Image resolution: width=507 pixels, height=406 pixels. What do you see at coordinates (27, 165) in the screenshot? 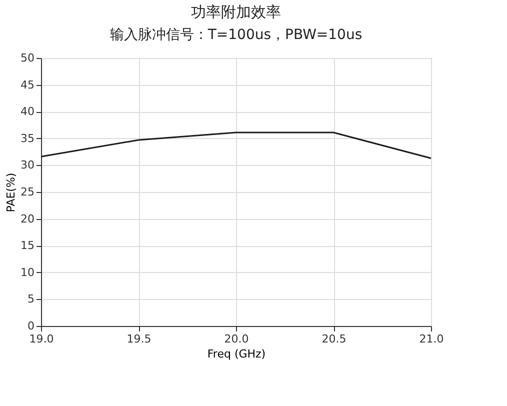
I see `y-tick-label: 30` at bounding box center [27, 165].